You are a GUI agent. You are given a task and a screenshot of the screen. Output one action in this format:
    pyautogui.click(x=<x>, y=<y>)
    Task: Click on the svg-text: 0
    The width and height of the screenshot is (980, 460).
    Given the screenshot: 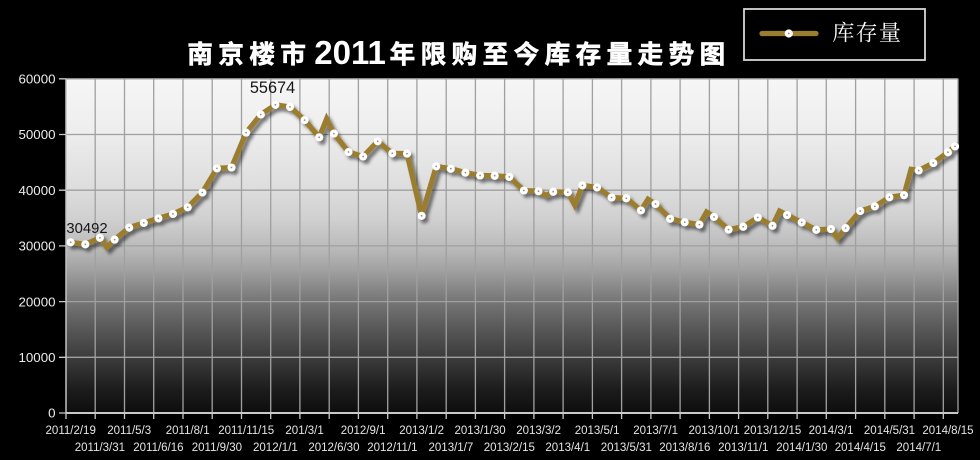 What is the action you would take?
    pyautogui.click(x=51, y=413)
    